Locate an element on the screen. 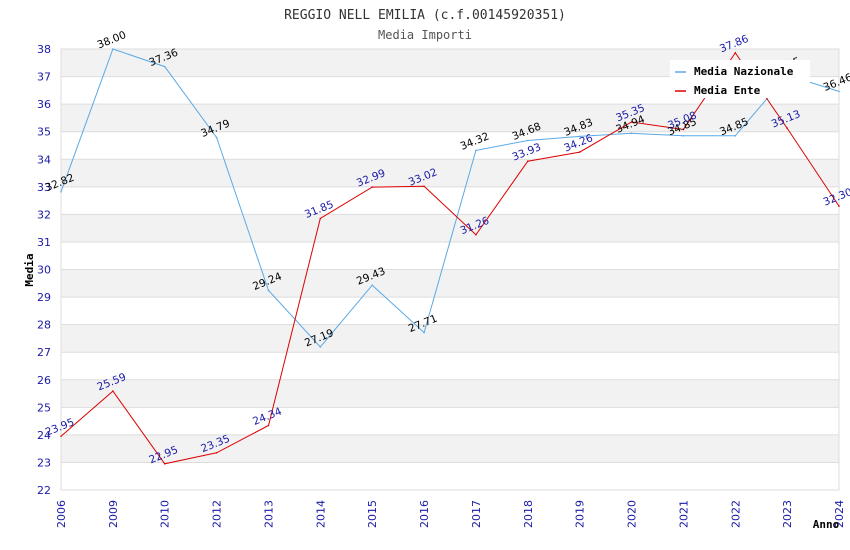  y-tick-label: 27 is located at coordinates (44, 352).